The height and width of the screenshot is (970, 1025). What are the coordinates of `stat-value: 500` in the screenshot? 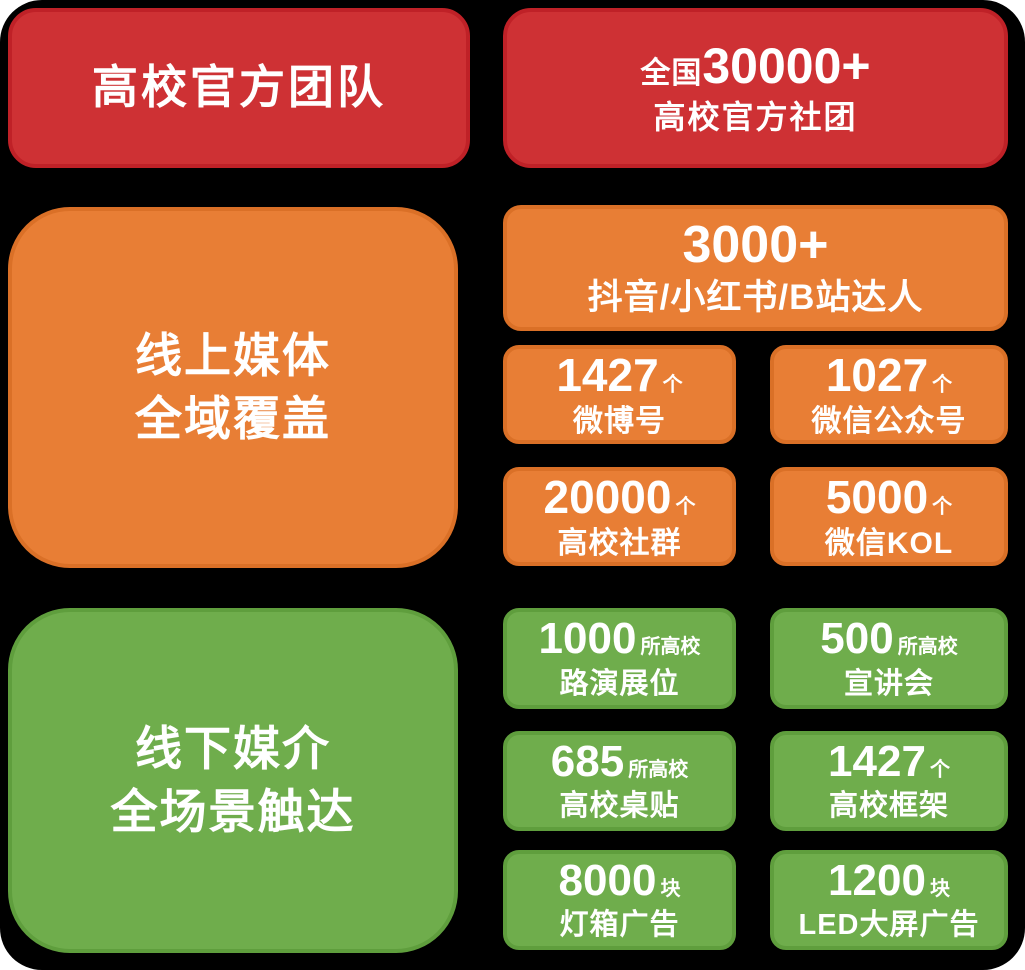 It's located at (857, 639).